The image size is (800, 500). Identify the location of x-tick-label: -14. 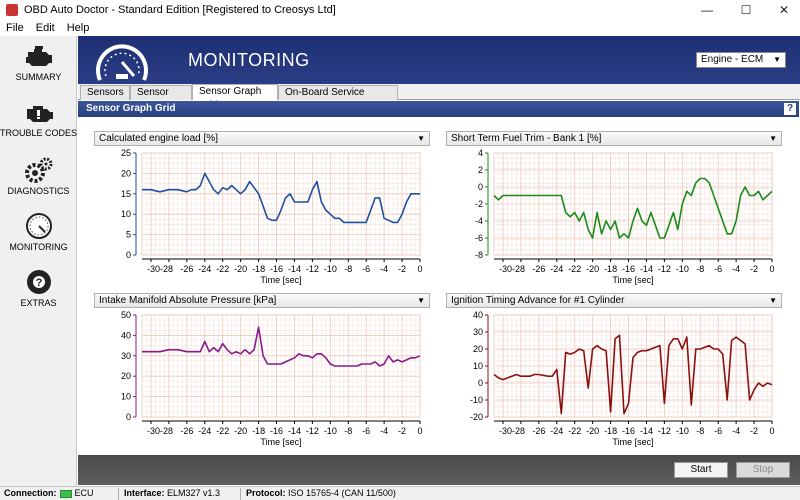
(294, 431).